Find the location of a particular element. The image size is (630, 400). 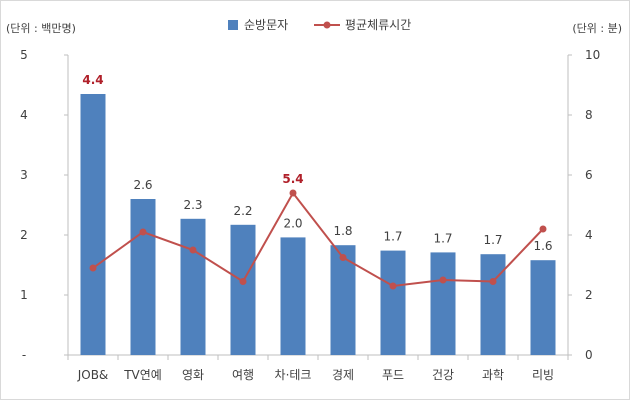

legend-line-marker is located at coordinates (327, 25).